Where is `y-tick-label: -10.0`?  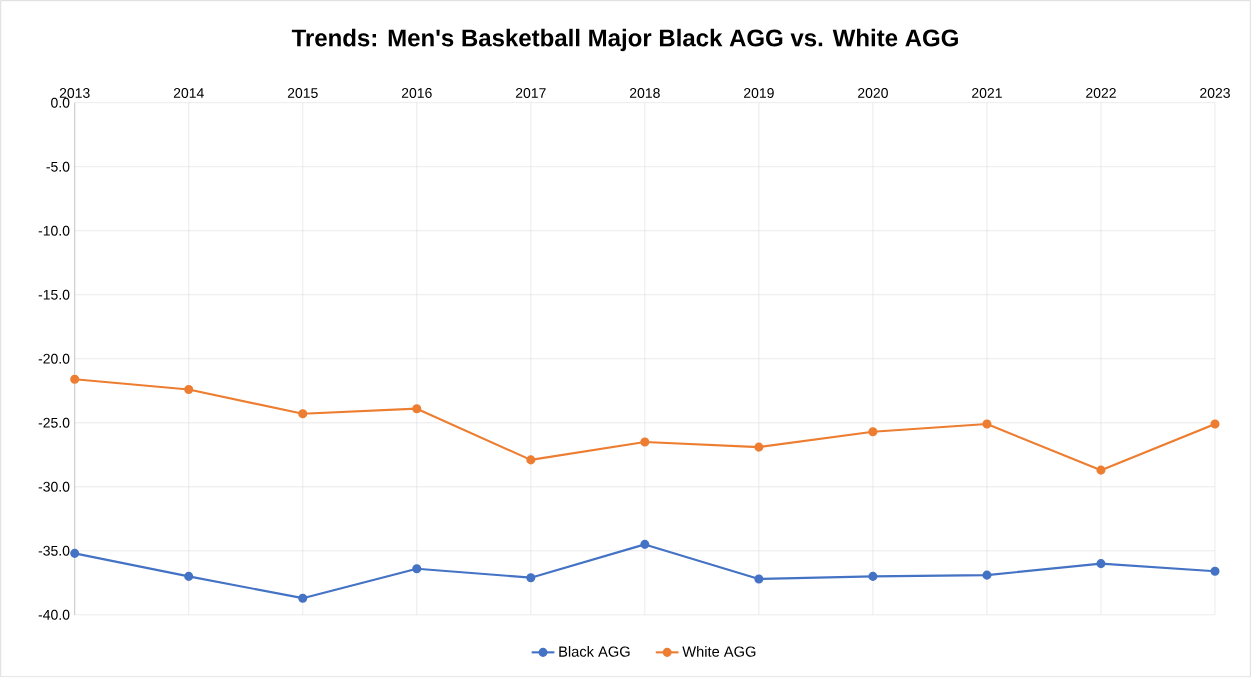
y-tick-label: -10.0 is located at coordinates (54, 231).